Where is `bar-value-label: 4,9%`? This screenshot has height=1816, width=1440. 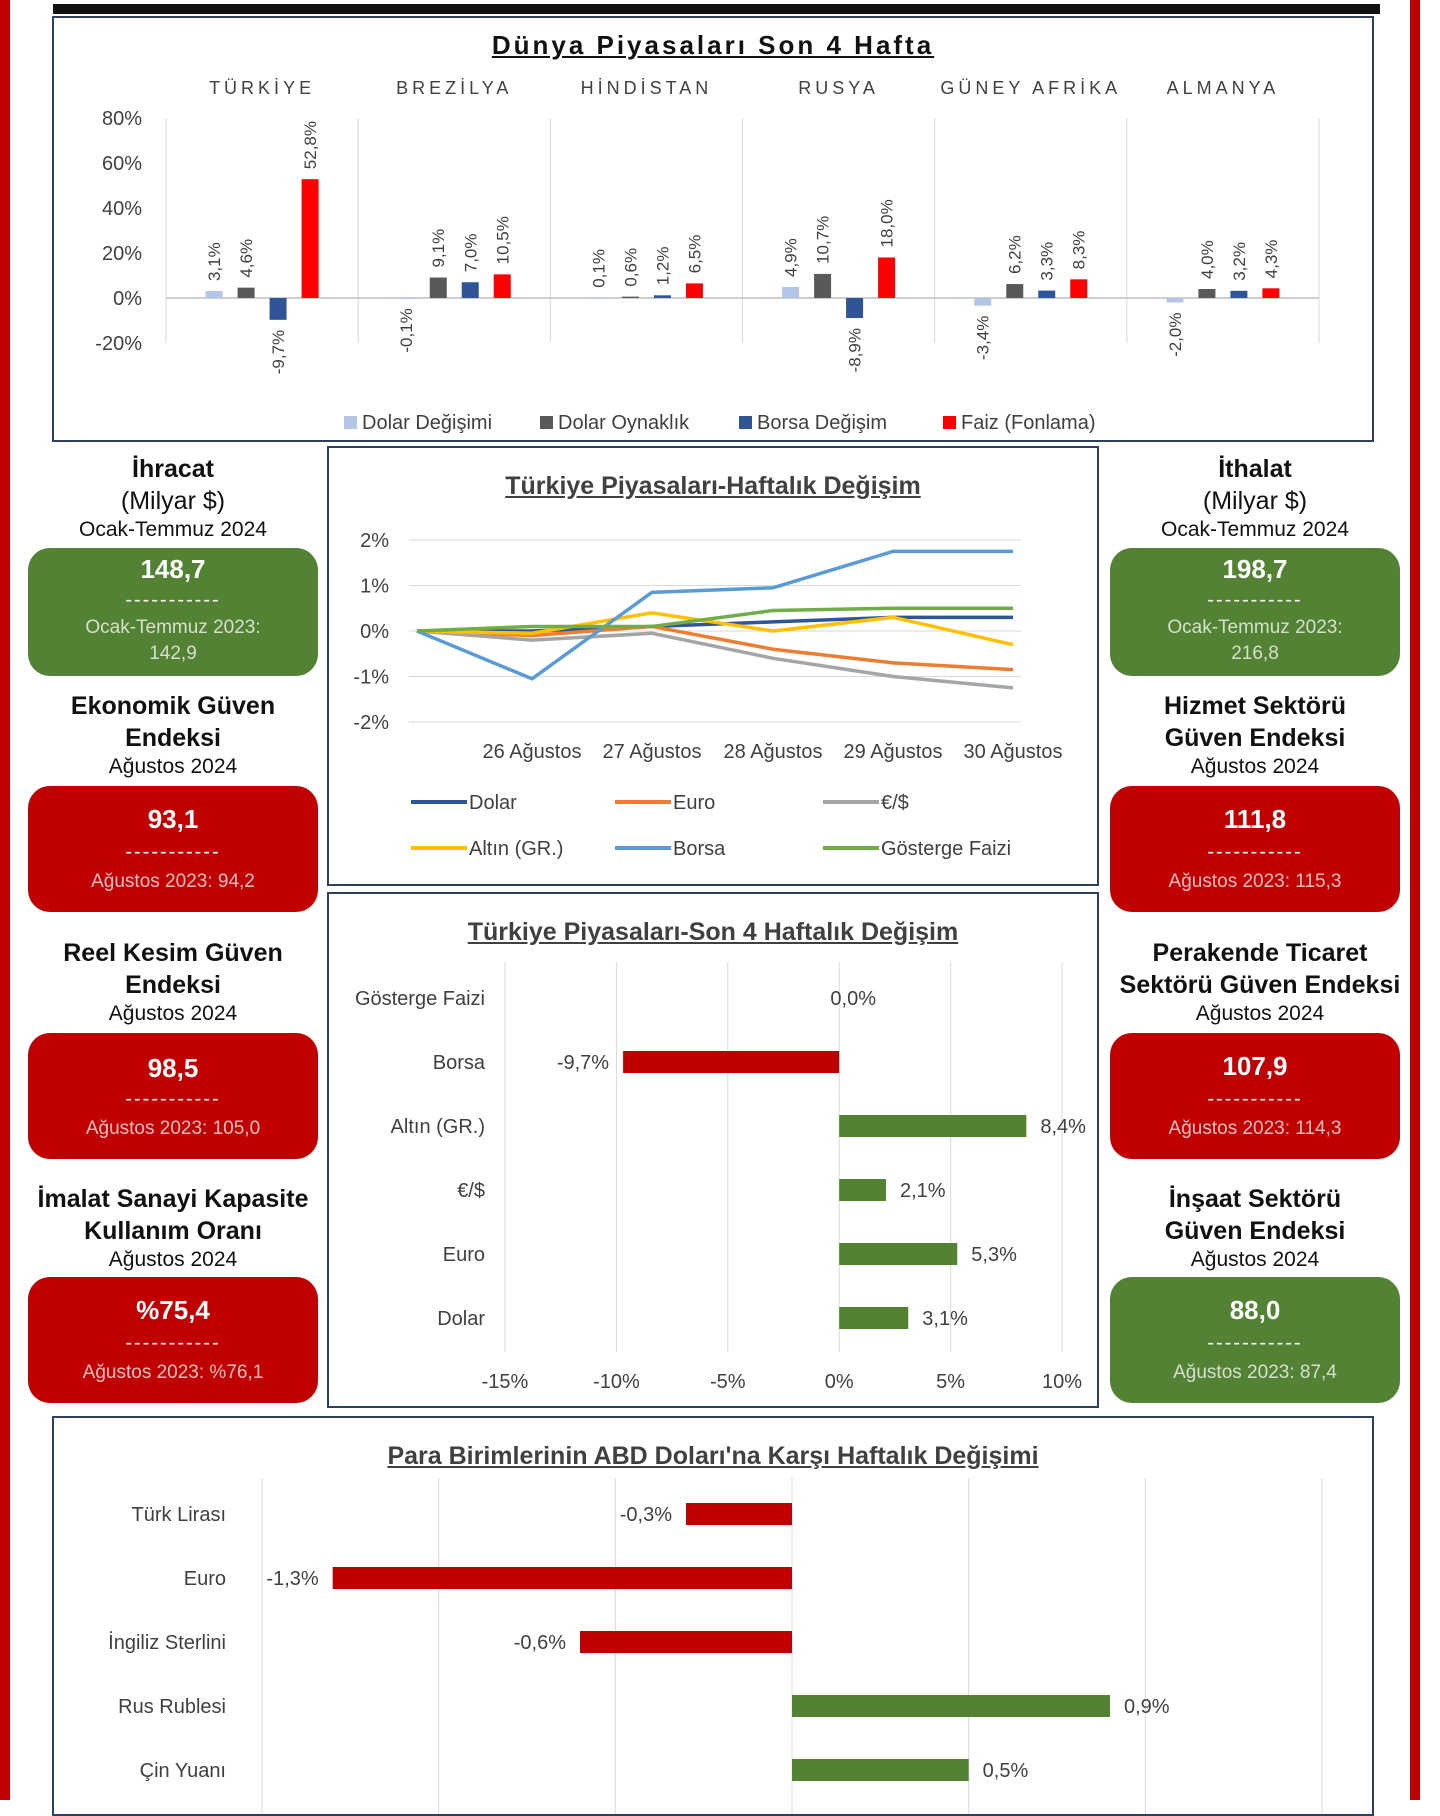 bar-value-label: 4,9% is located at coordinates (791, 257).